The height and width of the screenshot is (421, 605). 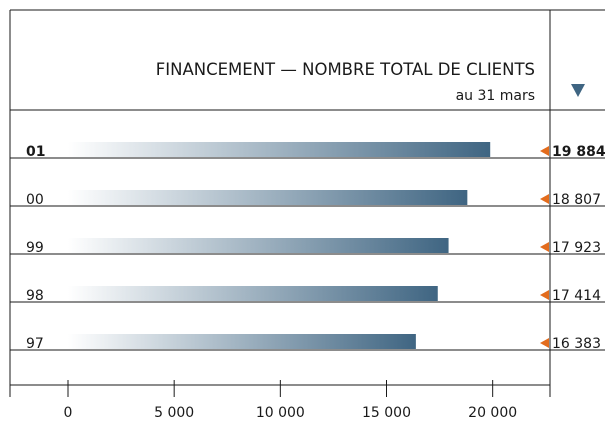 What do you see at coordinates (35, 152) in the screenshot?
I see `category-label: 01` at bounding box center [35, 152].